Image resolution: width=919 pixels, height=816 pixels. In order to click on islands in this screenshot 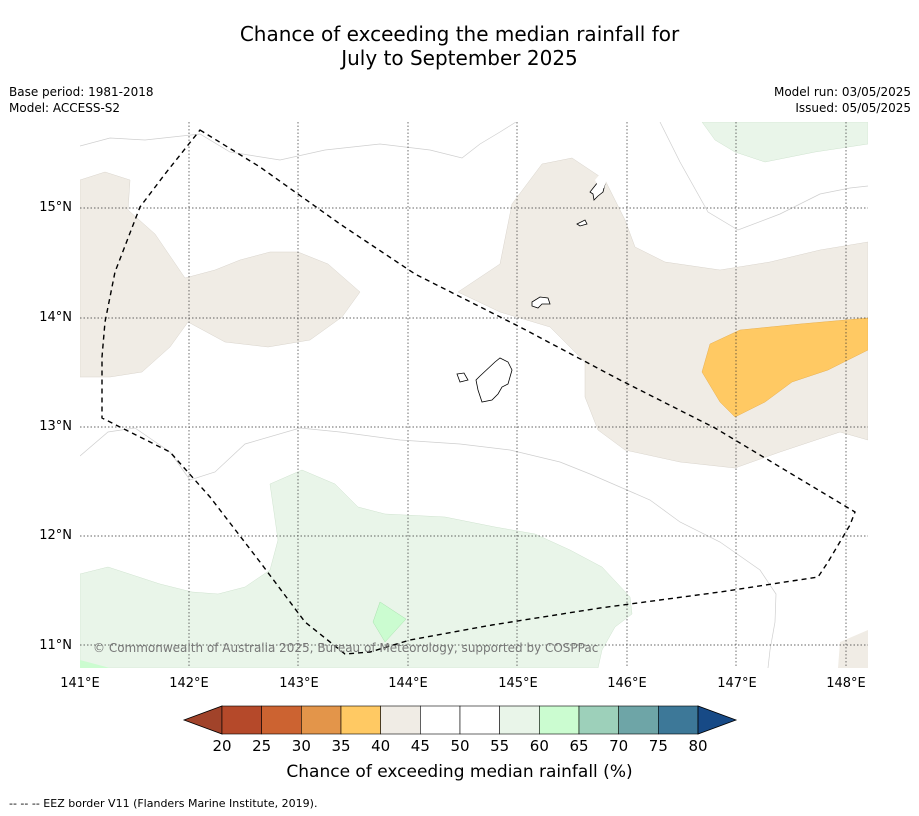, I will do `click(531, 288)`.